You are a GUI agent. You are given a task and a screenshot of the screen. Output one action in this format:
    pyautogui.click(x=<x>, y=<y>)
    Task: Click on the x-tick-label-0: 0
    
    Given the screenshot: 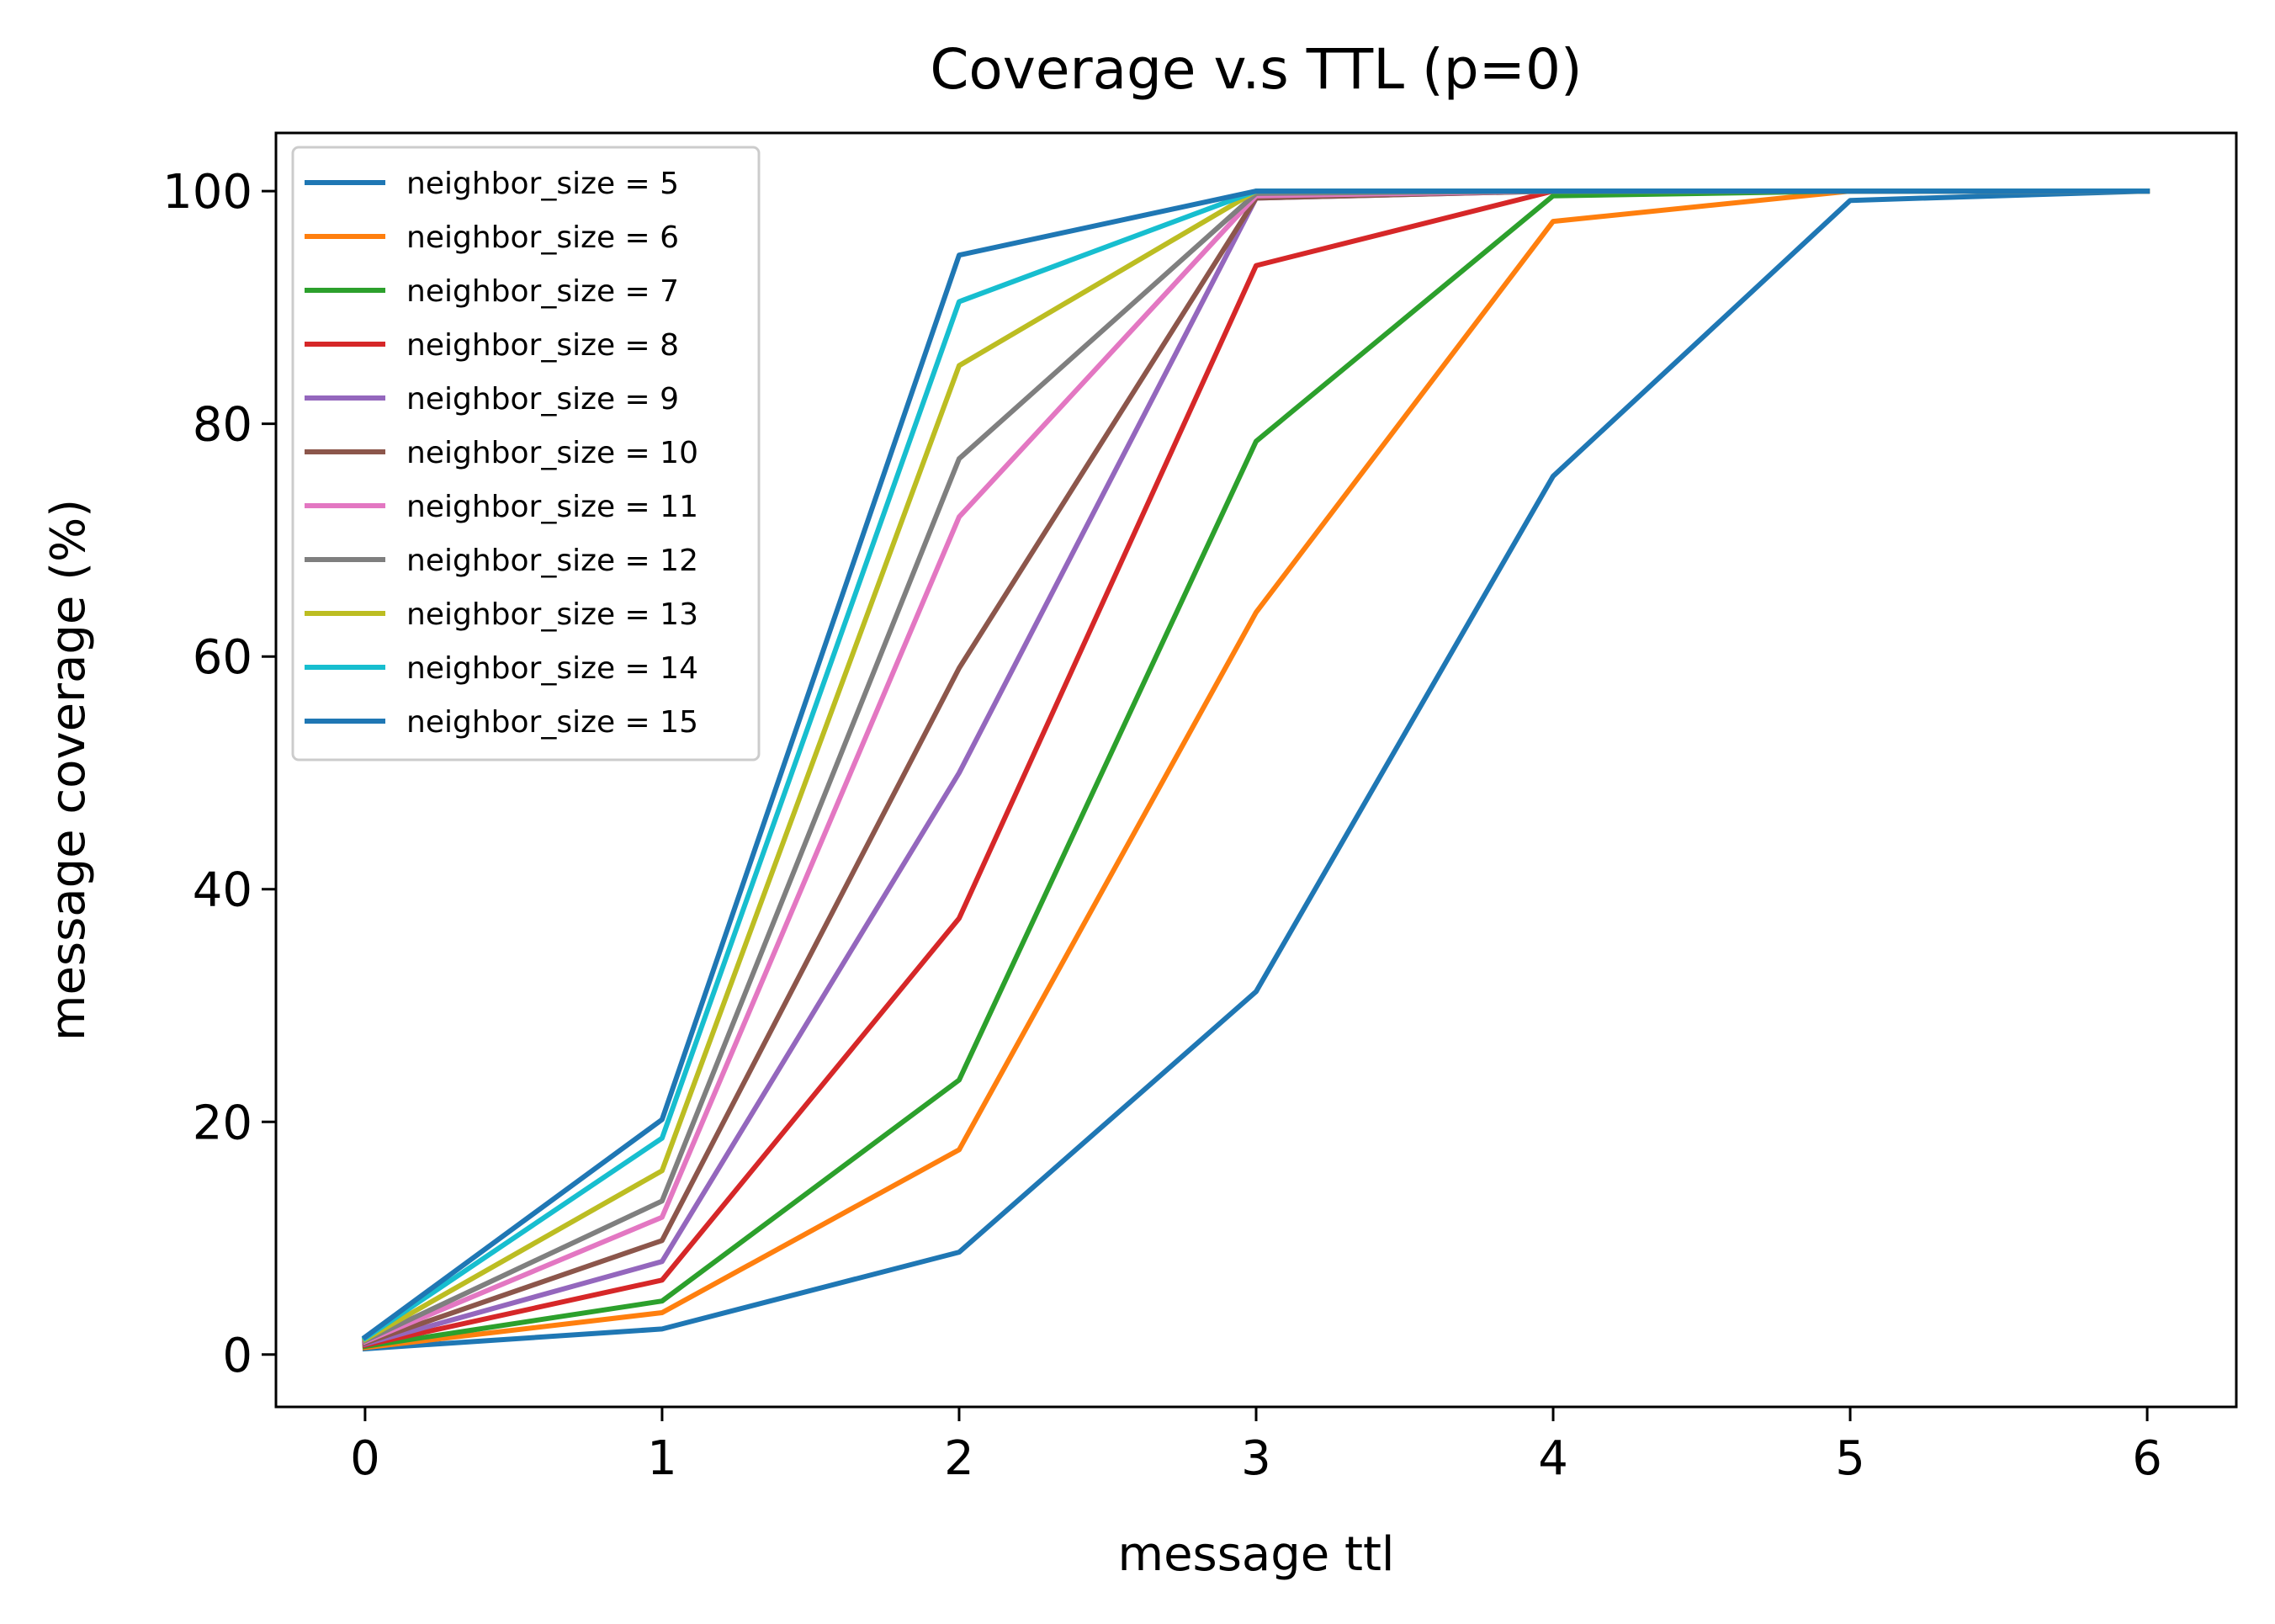 What is the action you would take?
    pyautogui.click(x=365, y=1458)
    